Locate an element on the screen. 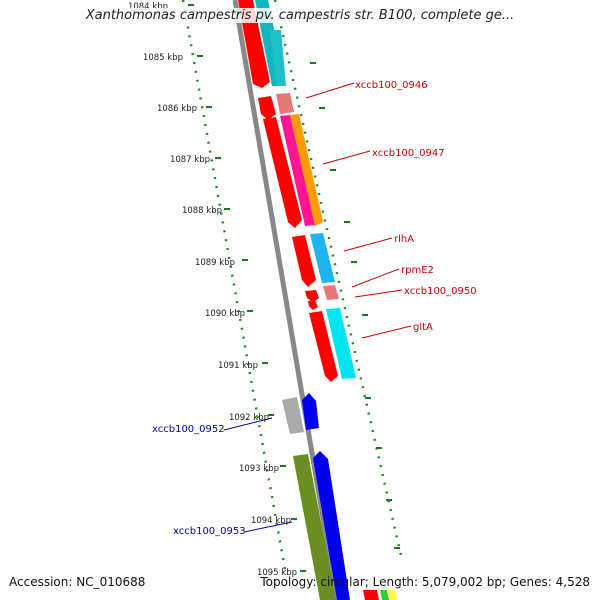 This screenshot has height=600, width=600. ruler-label: 1090 kbp is located at coordinates (225, 314).